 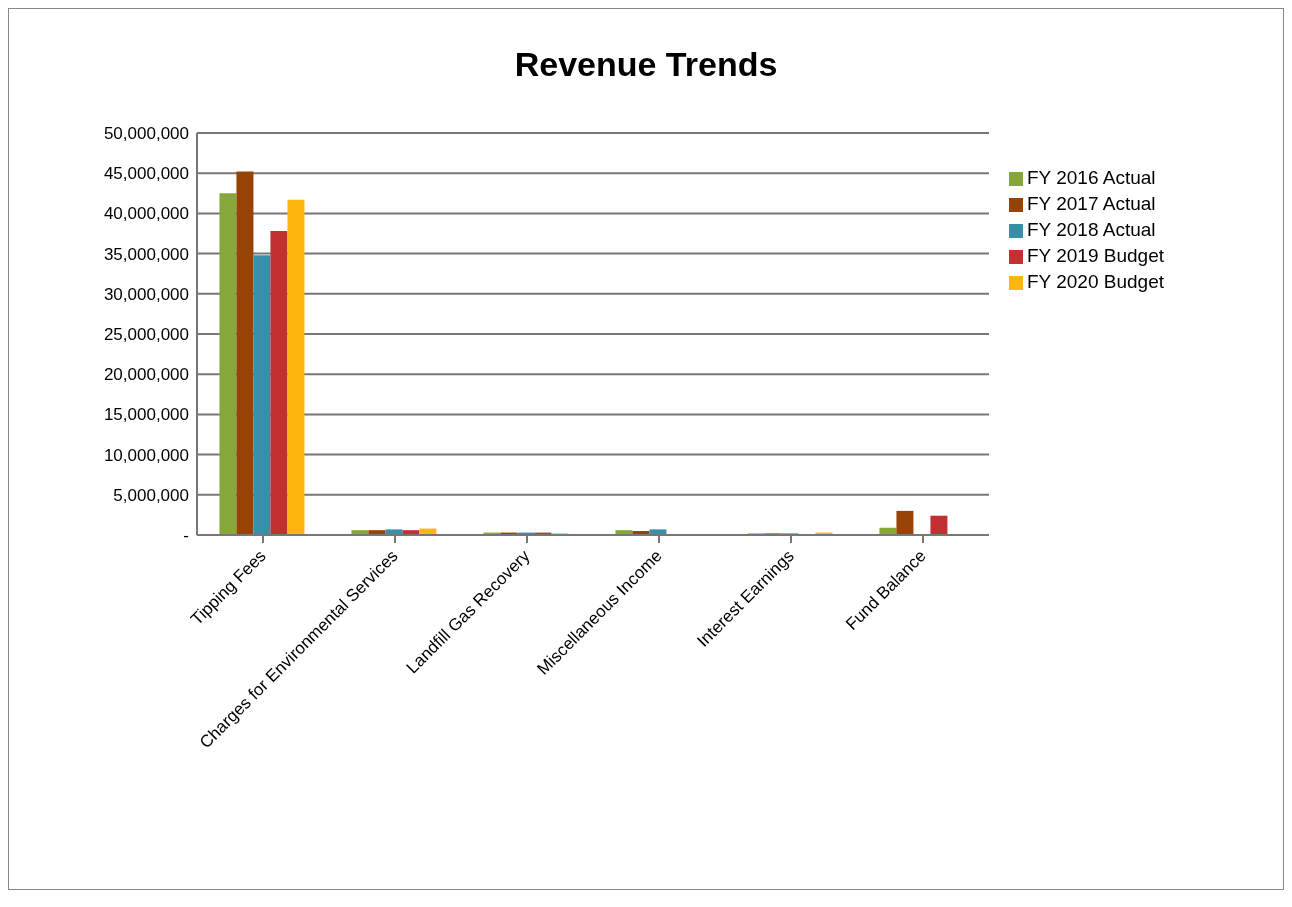 I want to click on y-tick-label: 20,000,000, so click(x=146, y=375).